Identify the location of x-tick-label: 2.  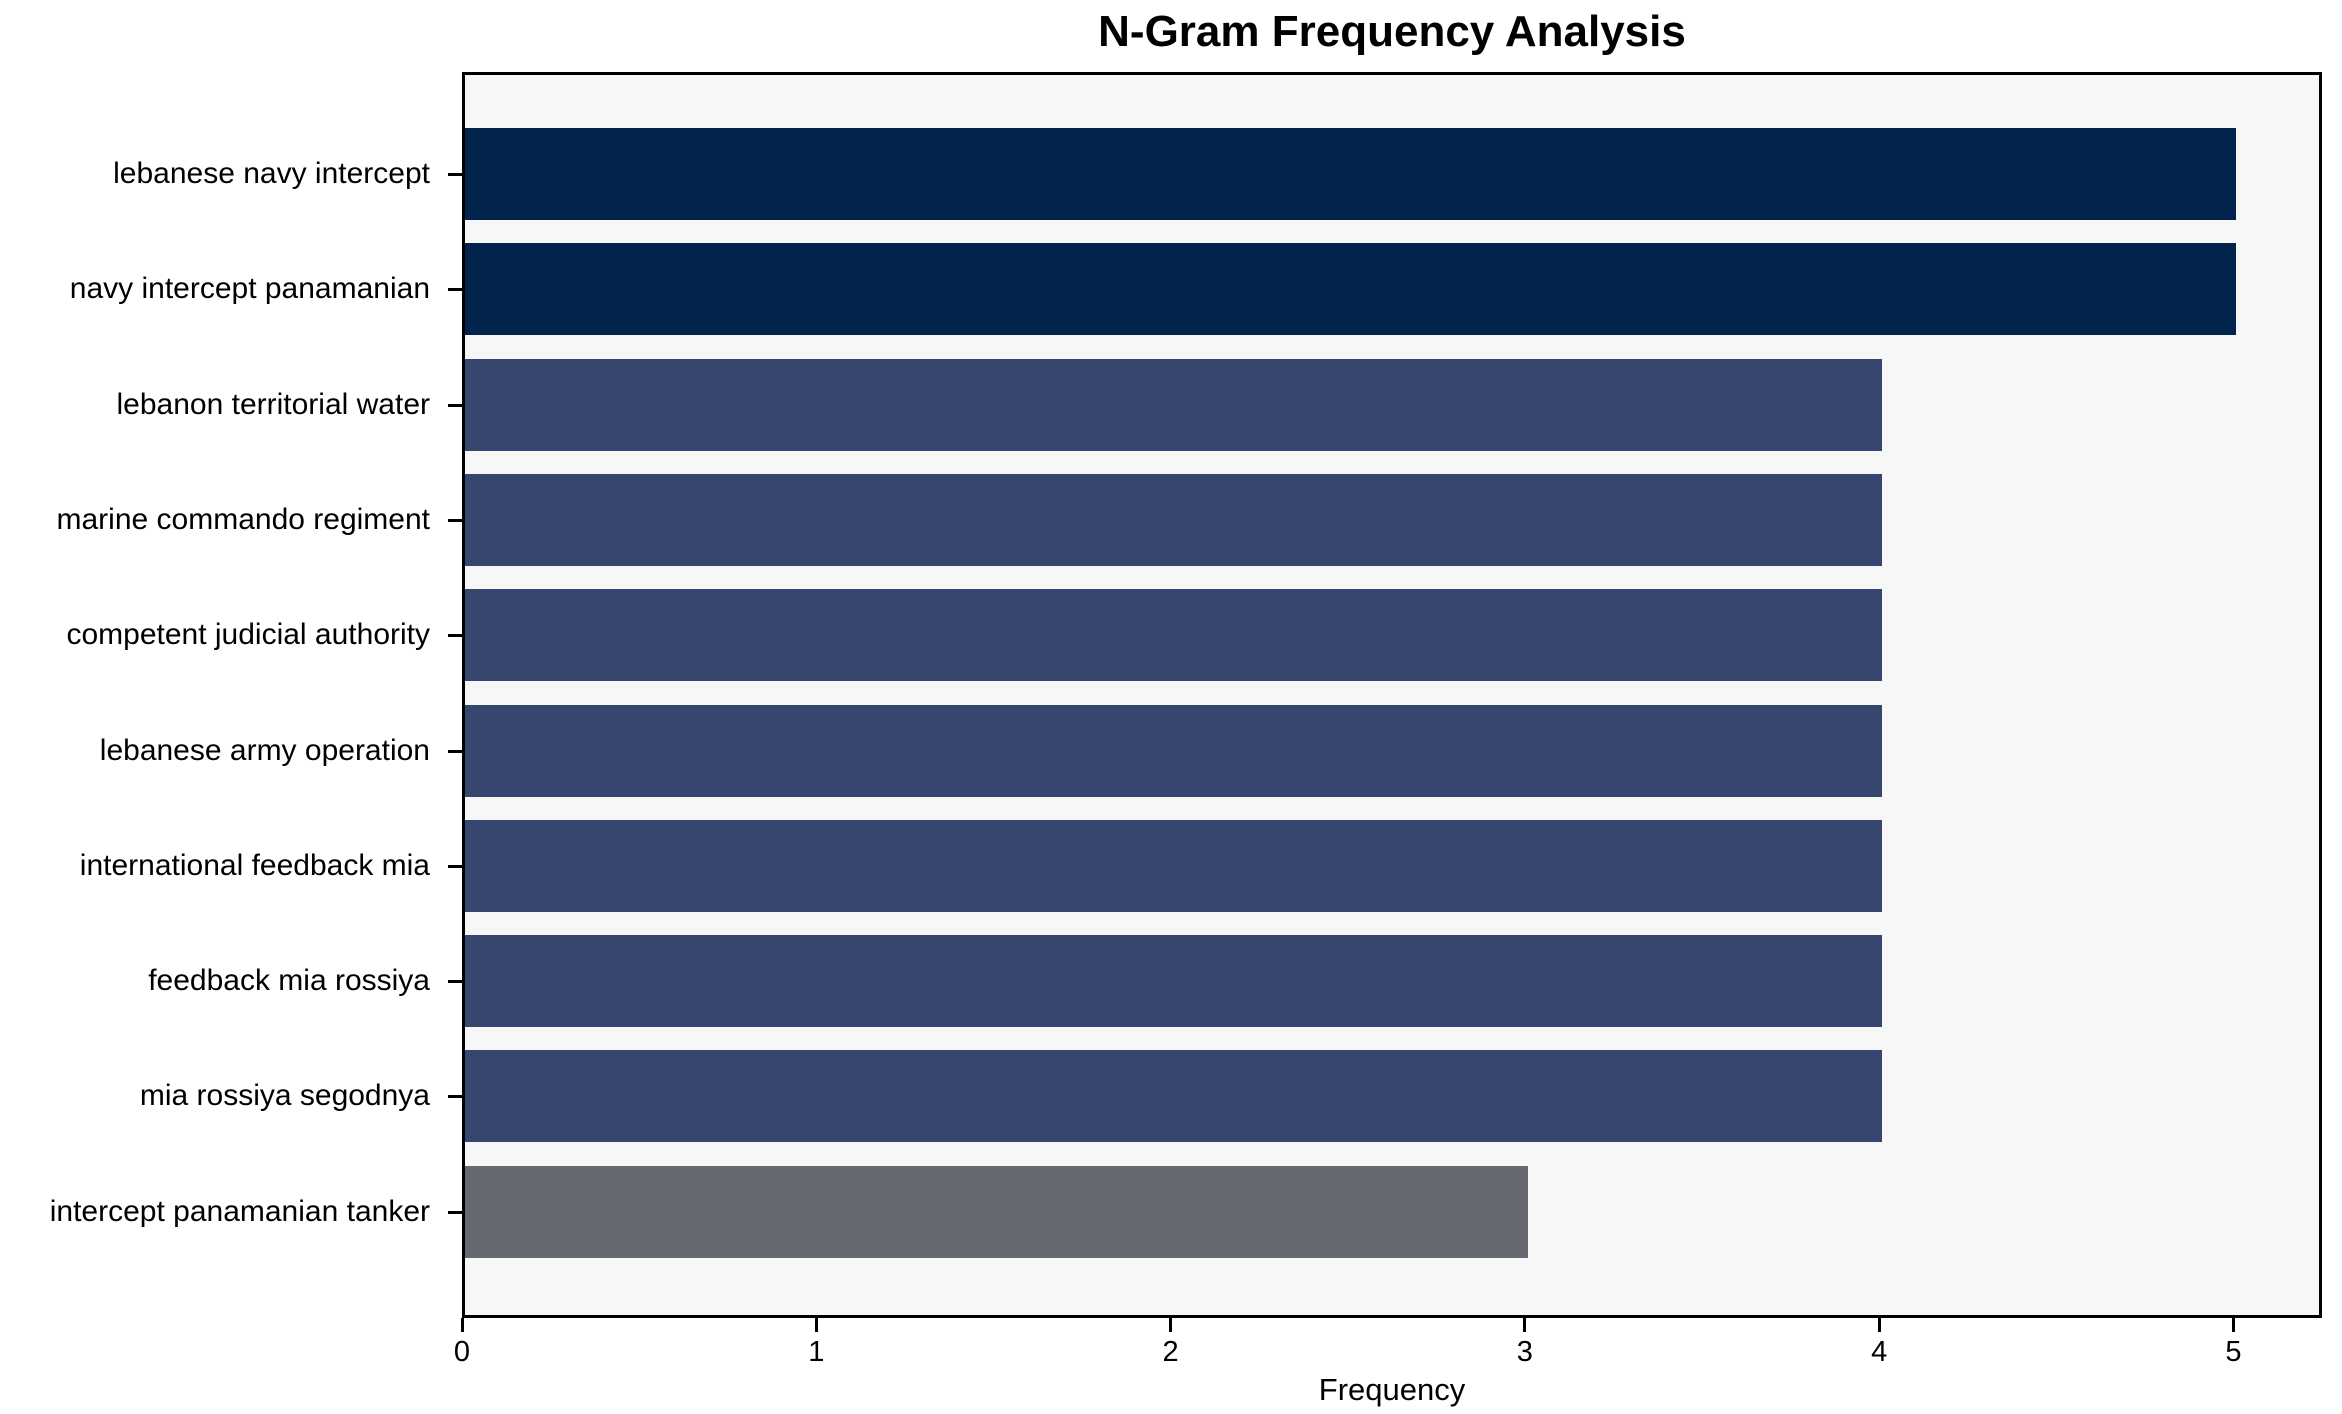
(1170, 1352).